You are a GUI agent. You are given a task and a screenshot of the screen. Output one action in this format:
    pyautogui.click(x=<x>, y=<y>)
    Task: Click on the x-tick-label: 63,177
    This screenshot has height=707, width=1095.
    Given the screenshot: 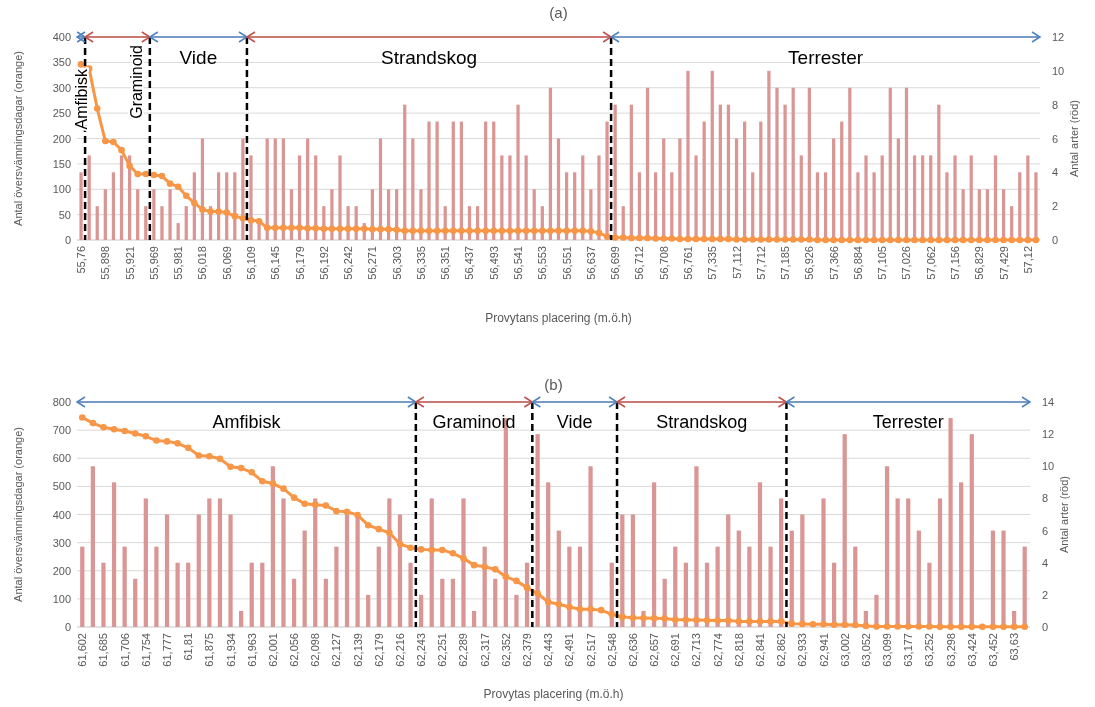 What is the action you would take?
    pyautogui.click(x=908, y=650)
    